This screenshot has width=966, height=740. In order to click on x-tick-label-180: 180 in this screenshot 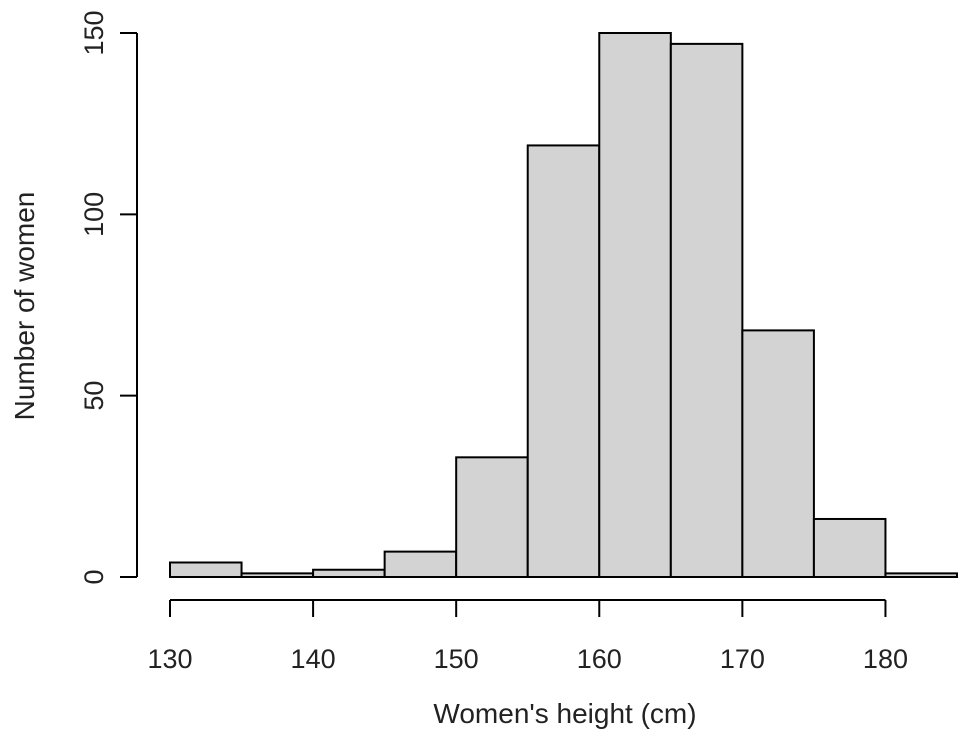, I will do `click(885, 659)`.